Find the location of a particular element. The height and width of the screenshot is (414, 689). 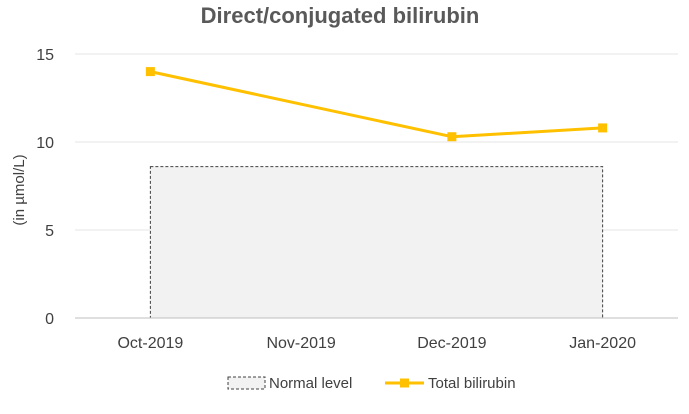

legend-normal-label: Normal level is located at coordinates (310, 383).